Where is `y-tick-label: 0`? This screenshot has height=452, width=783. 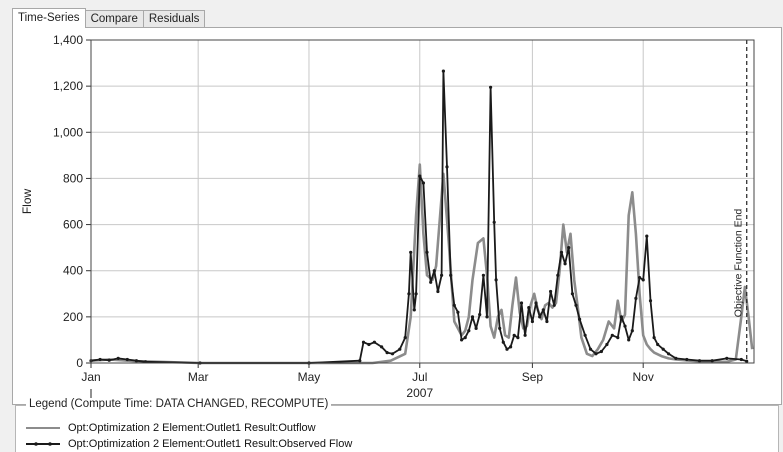
y-tick-label: 0 is located at coordinates (79, 363).